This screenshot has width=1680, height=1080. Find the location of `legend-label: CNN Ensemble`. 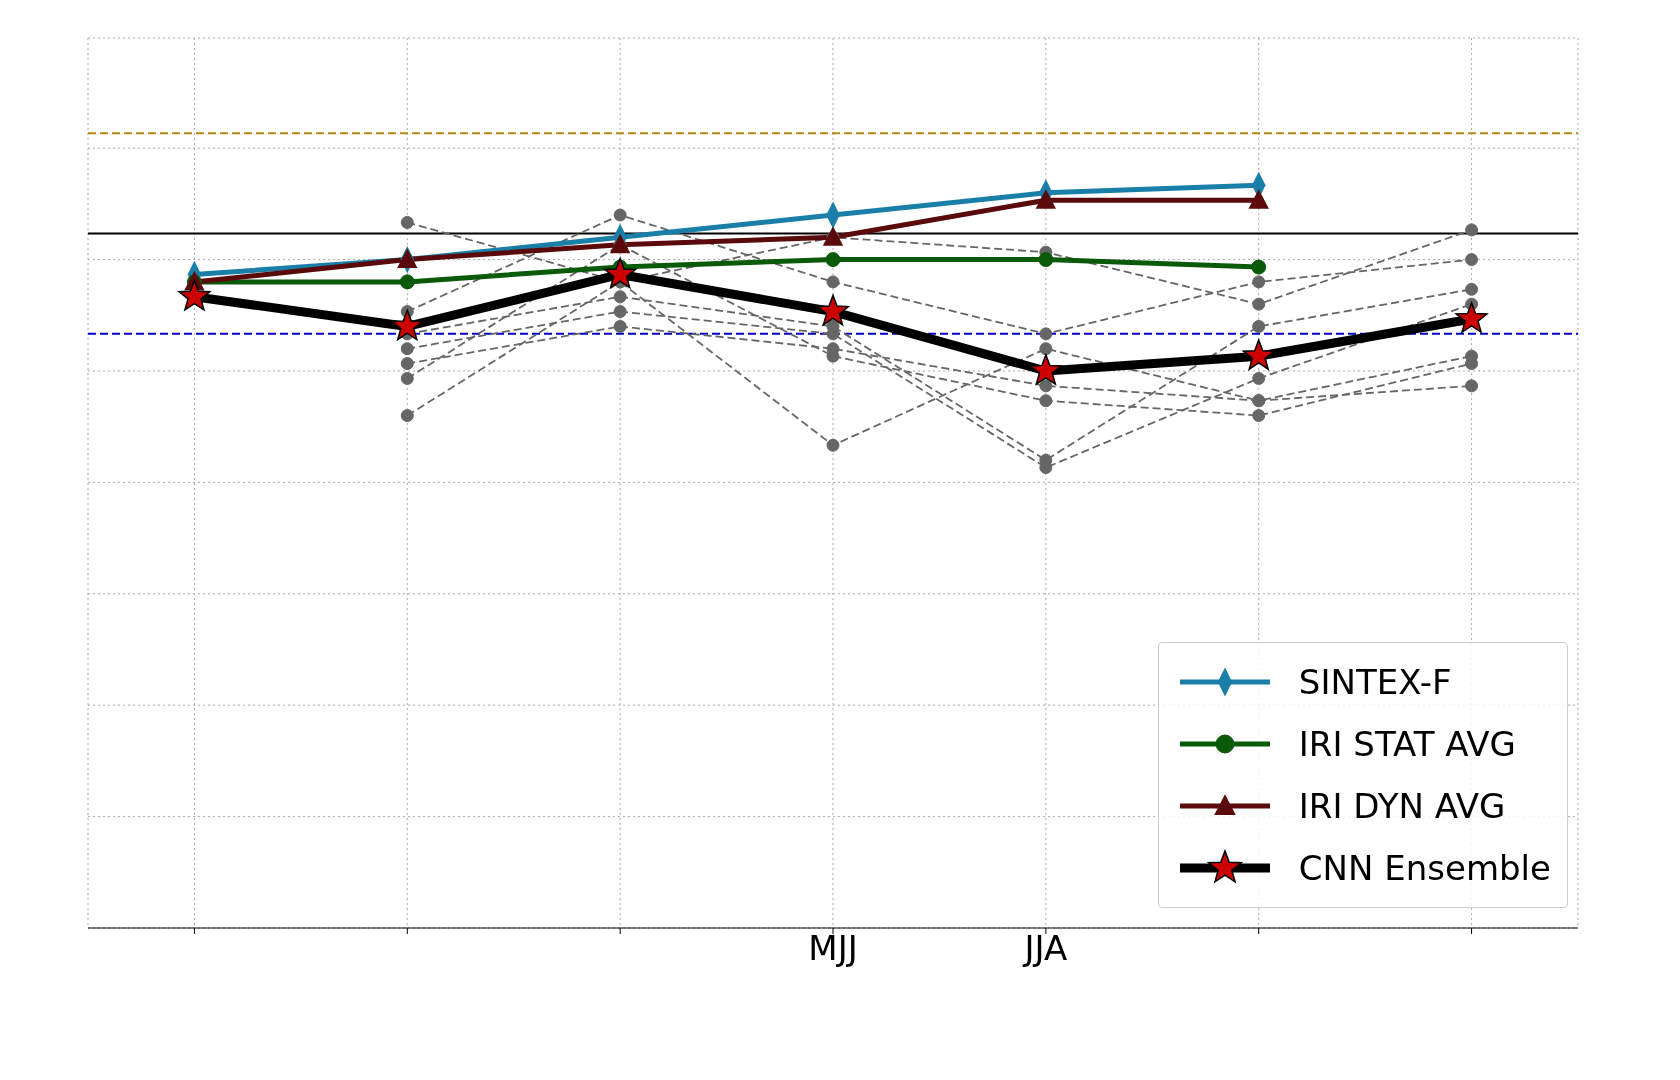

legend-label: CNN Ensemble is located at coordinates (1424, 868).